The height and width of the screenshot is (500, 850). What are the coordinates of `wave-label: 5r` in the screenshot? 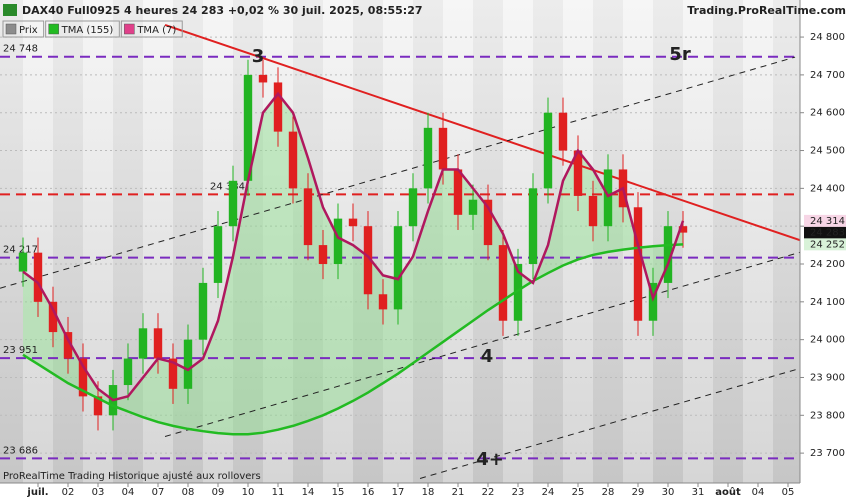 It's located at (680, 54).